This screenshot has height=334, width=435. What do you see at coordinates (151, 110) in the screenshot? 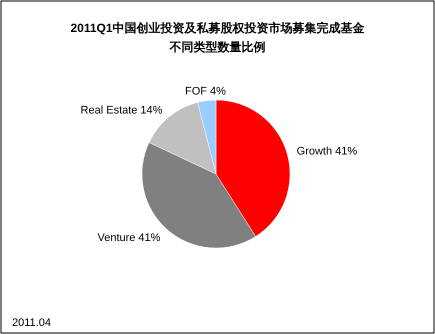
I see `data-label: 14%` at bounding box center [151, 110].